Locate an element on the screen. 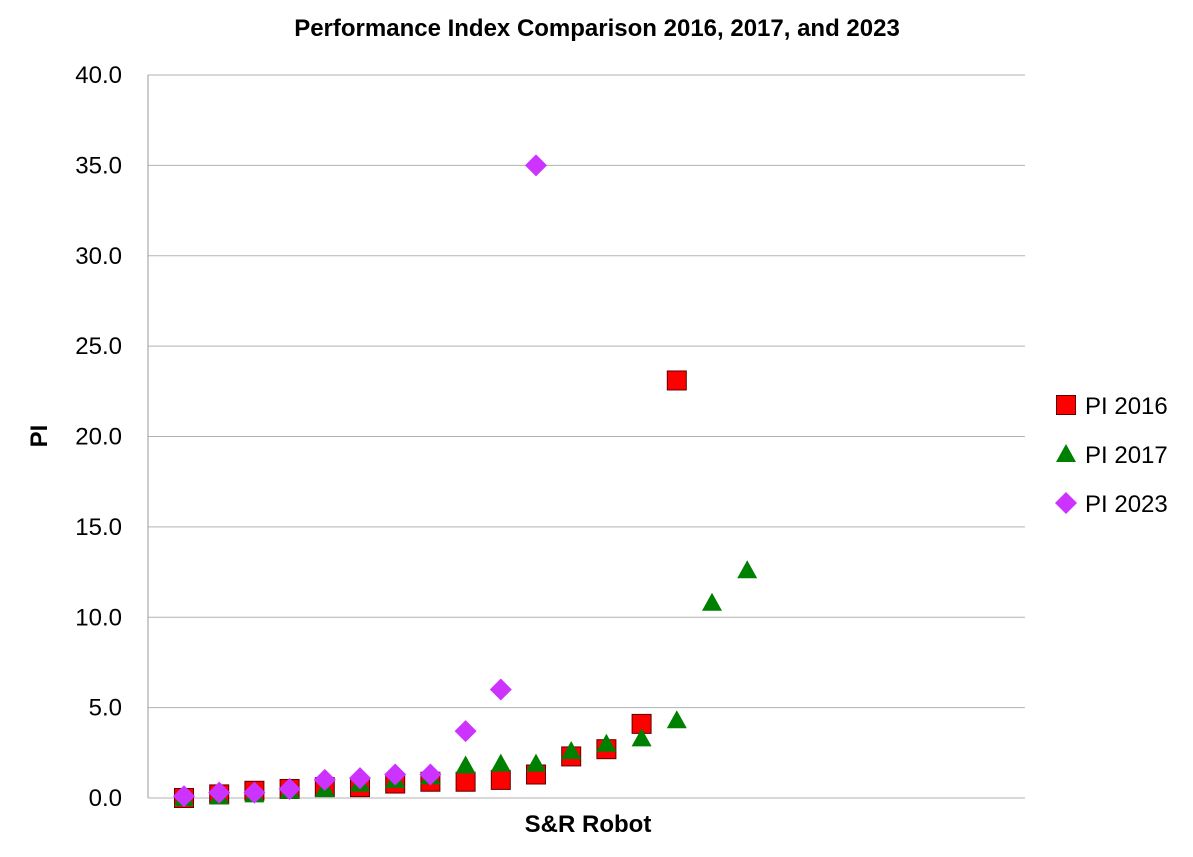 This screenshot has width=1193, height=857. y-tick-label: 40.0 is located at coordinates (98, 75).